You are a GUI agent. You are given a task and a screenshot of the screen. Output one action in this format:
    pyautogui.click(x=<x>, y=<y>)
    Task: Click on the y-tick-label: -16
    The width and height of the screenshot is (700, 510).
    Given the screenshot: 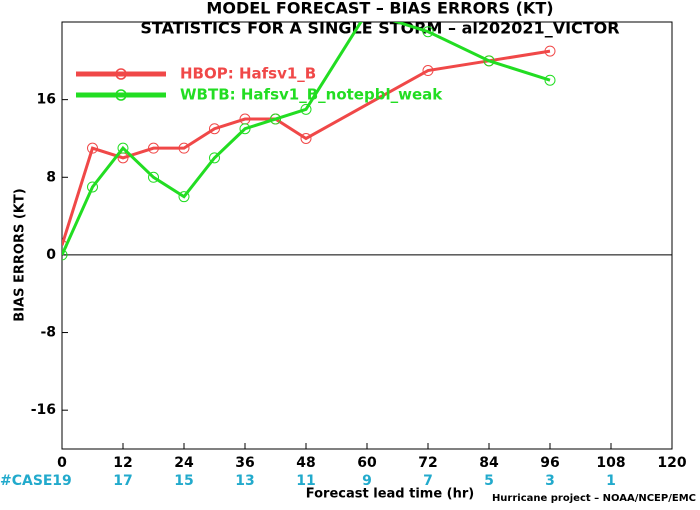 What is the action you would take?
    pyautogui.click(x=43, y=410)
    